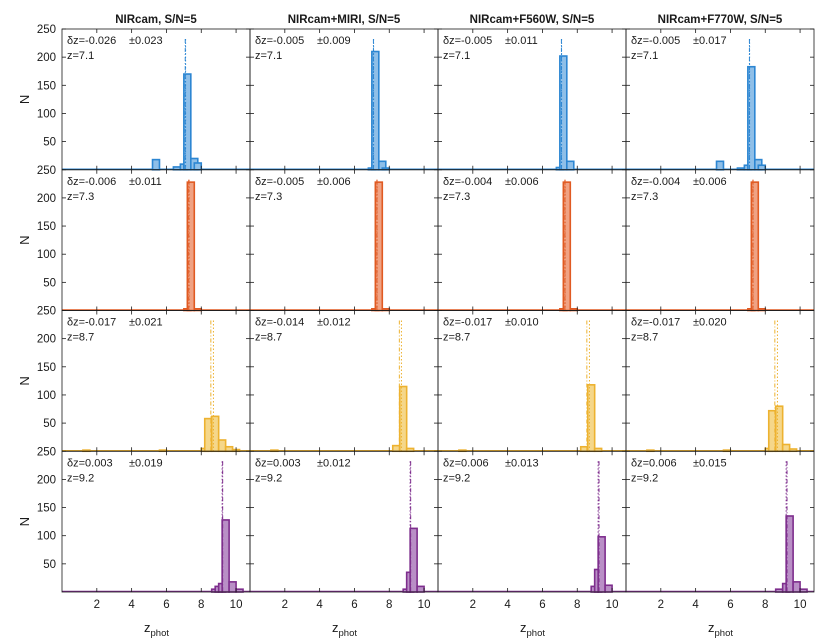 Image resolution: width=830 pixels, height=643 pixels. What do you see at coordinates (532, 381) in the screenshot?
I see `panel-r3-c3: δz=-0.017 ±0.010 z=8.7` at bounding box center [532, 381].